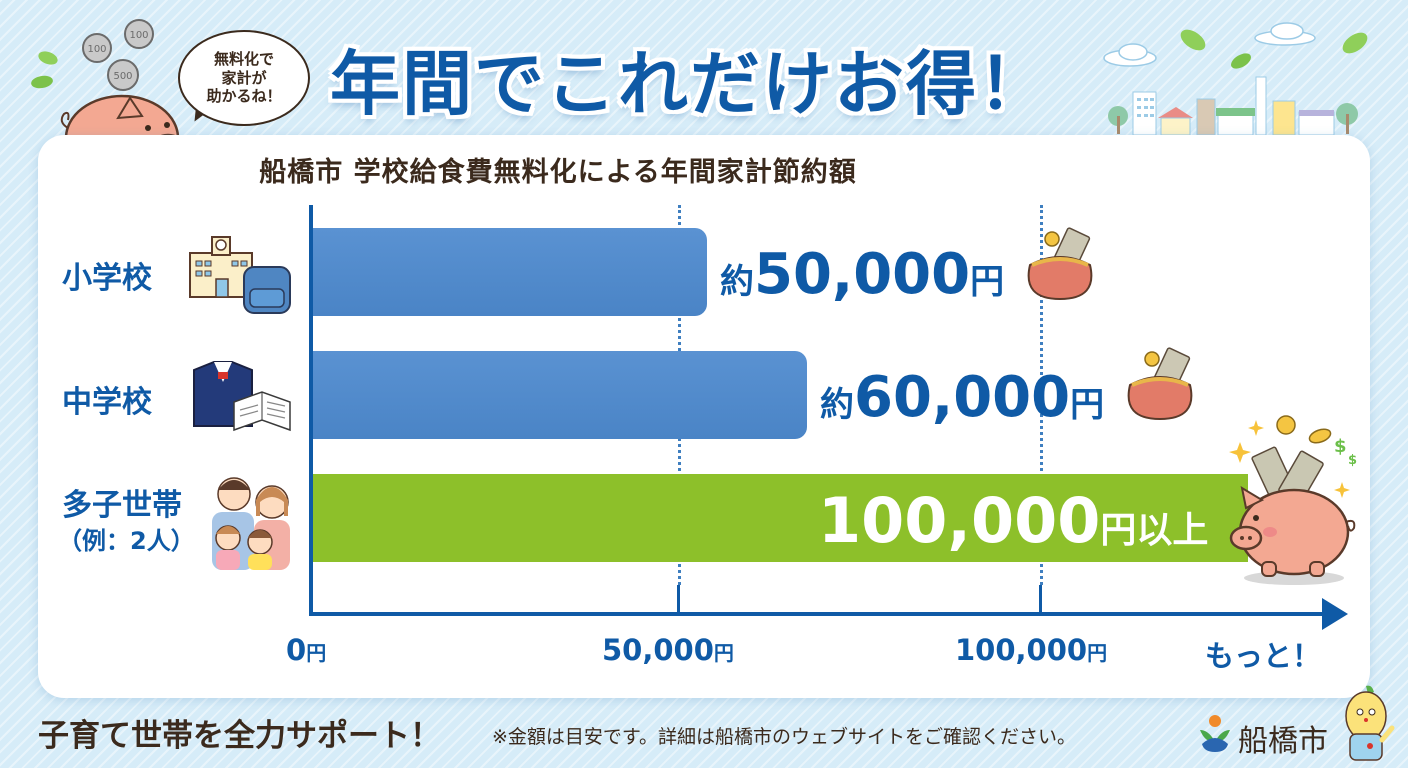 This screenshot has width=1408, height=768. I want to click on bar-multi-child-household, so click(780, 518).